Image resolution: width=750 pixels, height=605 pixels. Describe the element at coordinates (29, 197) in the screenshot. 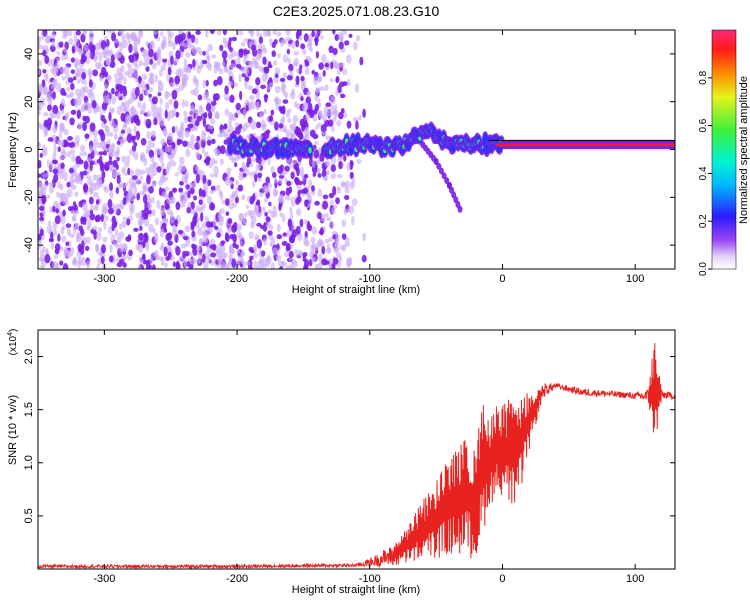

I see `spectrogram-y-tick-label: -20` at that location.